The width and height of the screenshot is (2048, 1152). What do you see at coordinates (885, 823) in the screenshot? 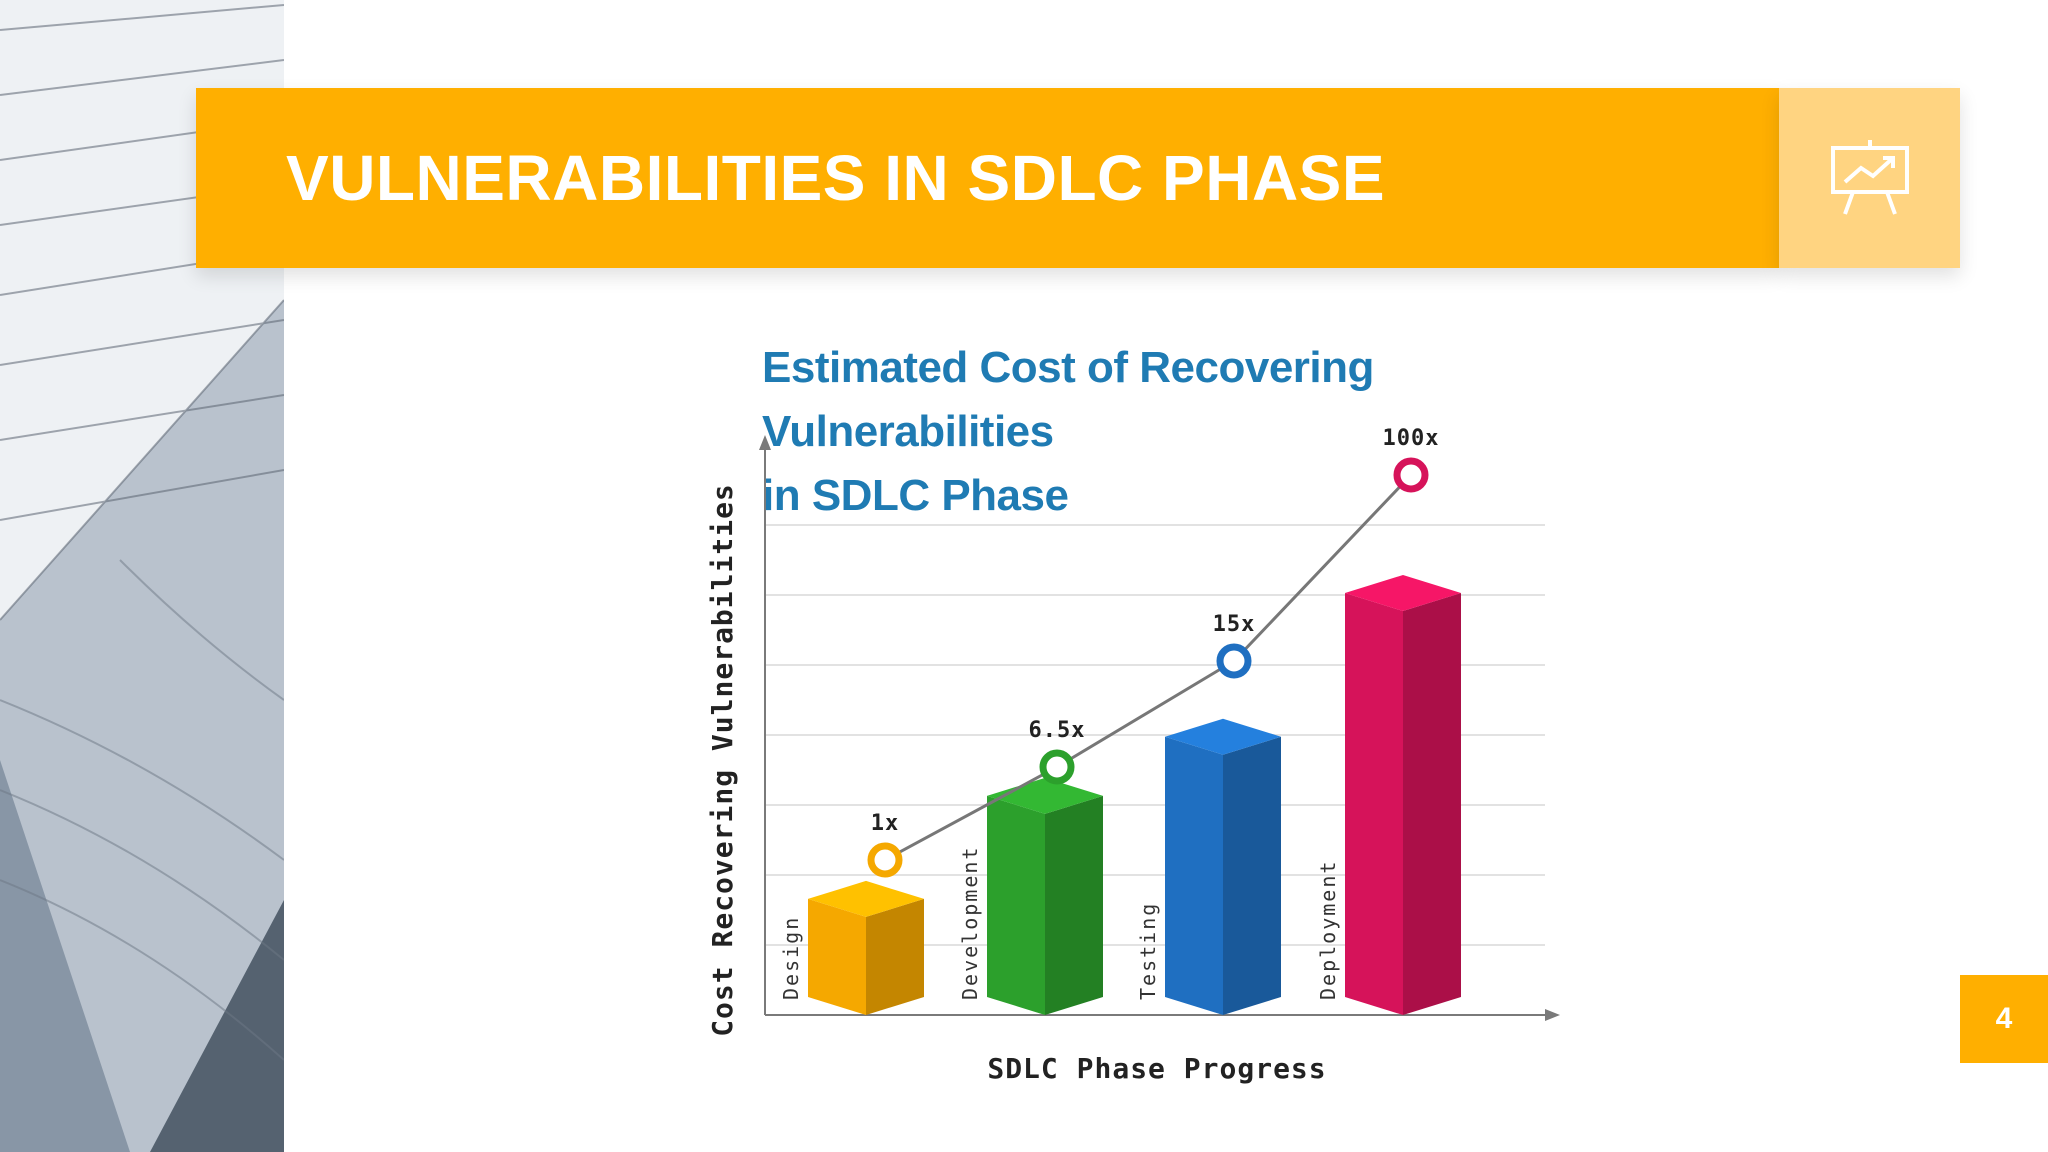
I see `value-label: 1x` at bounding box center [885, 823].